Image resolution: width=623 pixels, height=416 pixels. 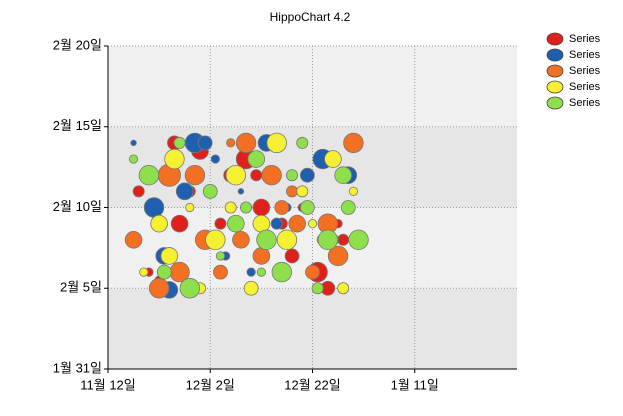 I want to click on x-tick-label: 12월 22일, so click(x=312, y=384).